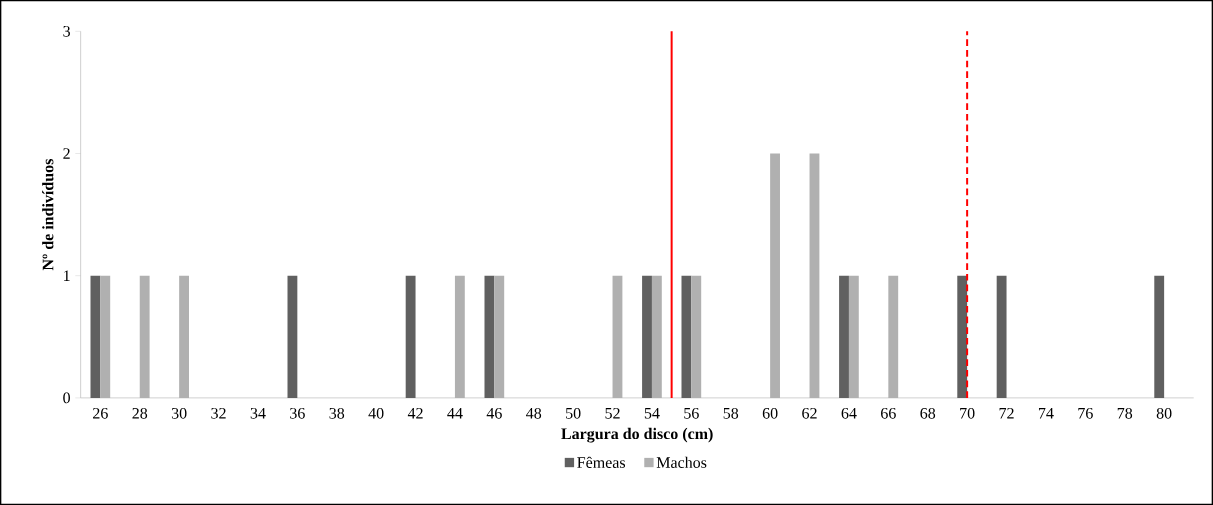 The image size is (1213, 505). I want to click on x-tick-label: 56, so click(691, 413).